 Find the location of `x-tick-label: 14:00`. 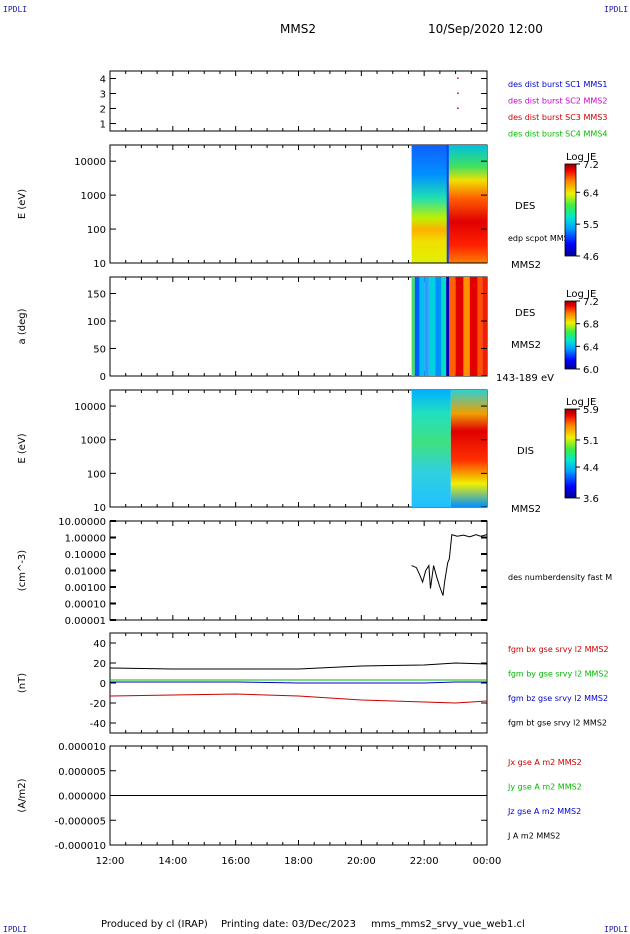

x-tick-label: 14:00 is located at coordinates (172, 861).